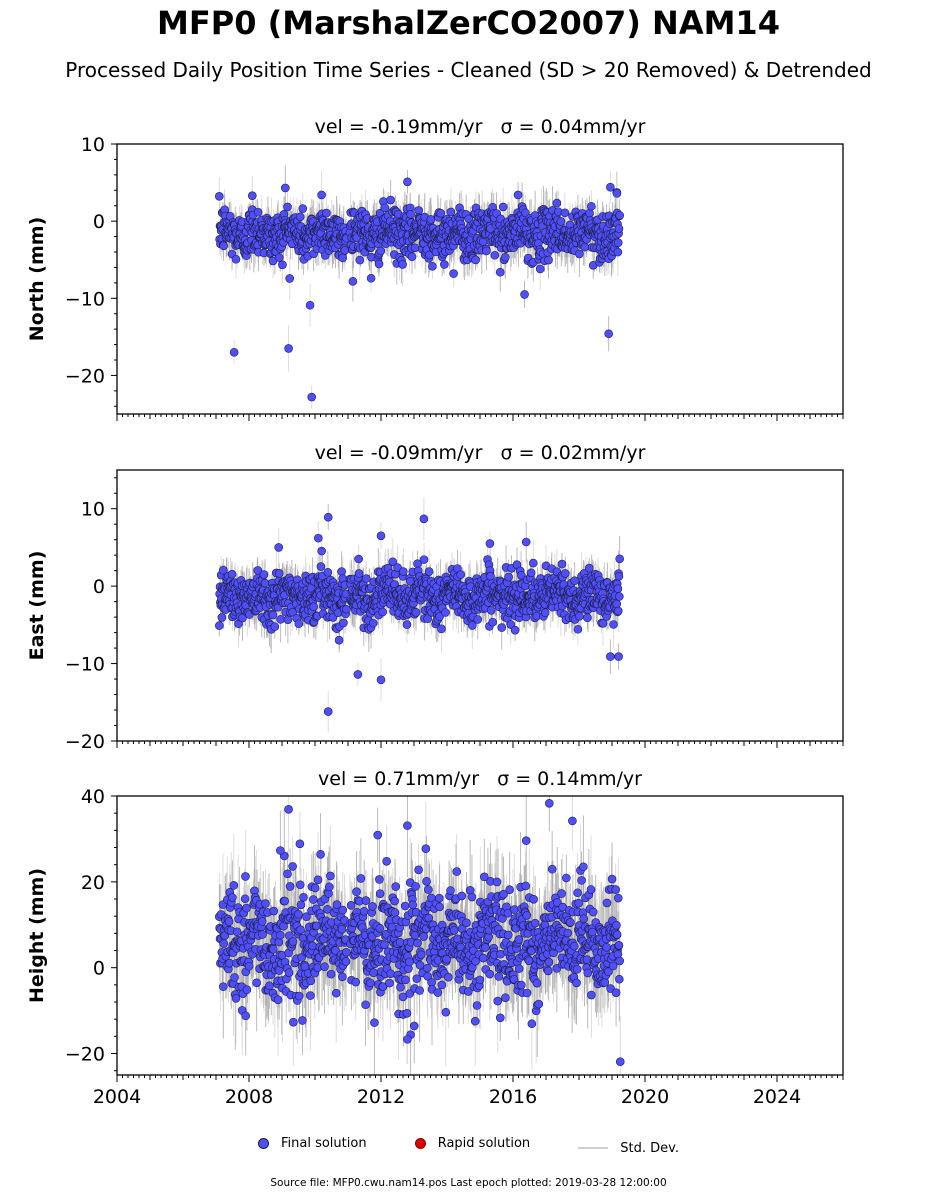 The width and height of the screenshot is (937, 1200). I want to click on y-tick-label: 0, so click(99, 587).